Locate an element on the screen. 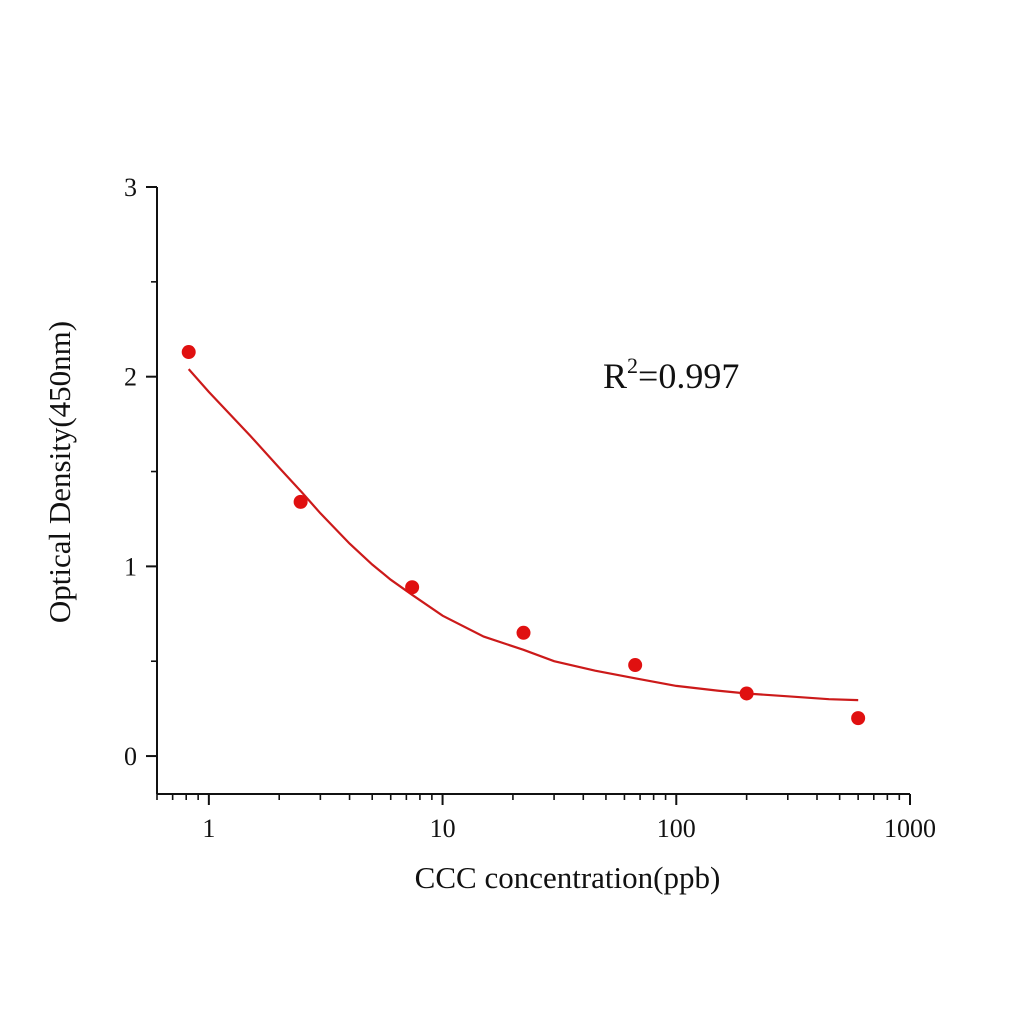 This screenshot has width=1024, height=1024. r-squared-annotation: R2=0.997 is located at coordinates (671, 374).